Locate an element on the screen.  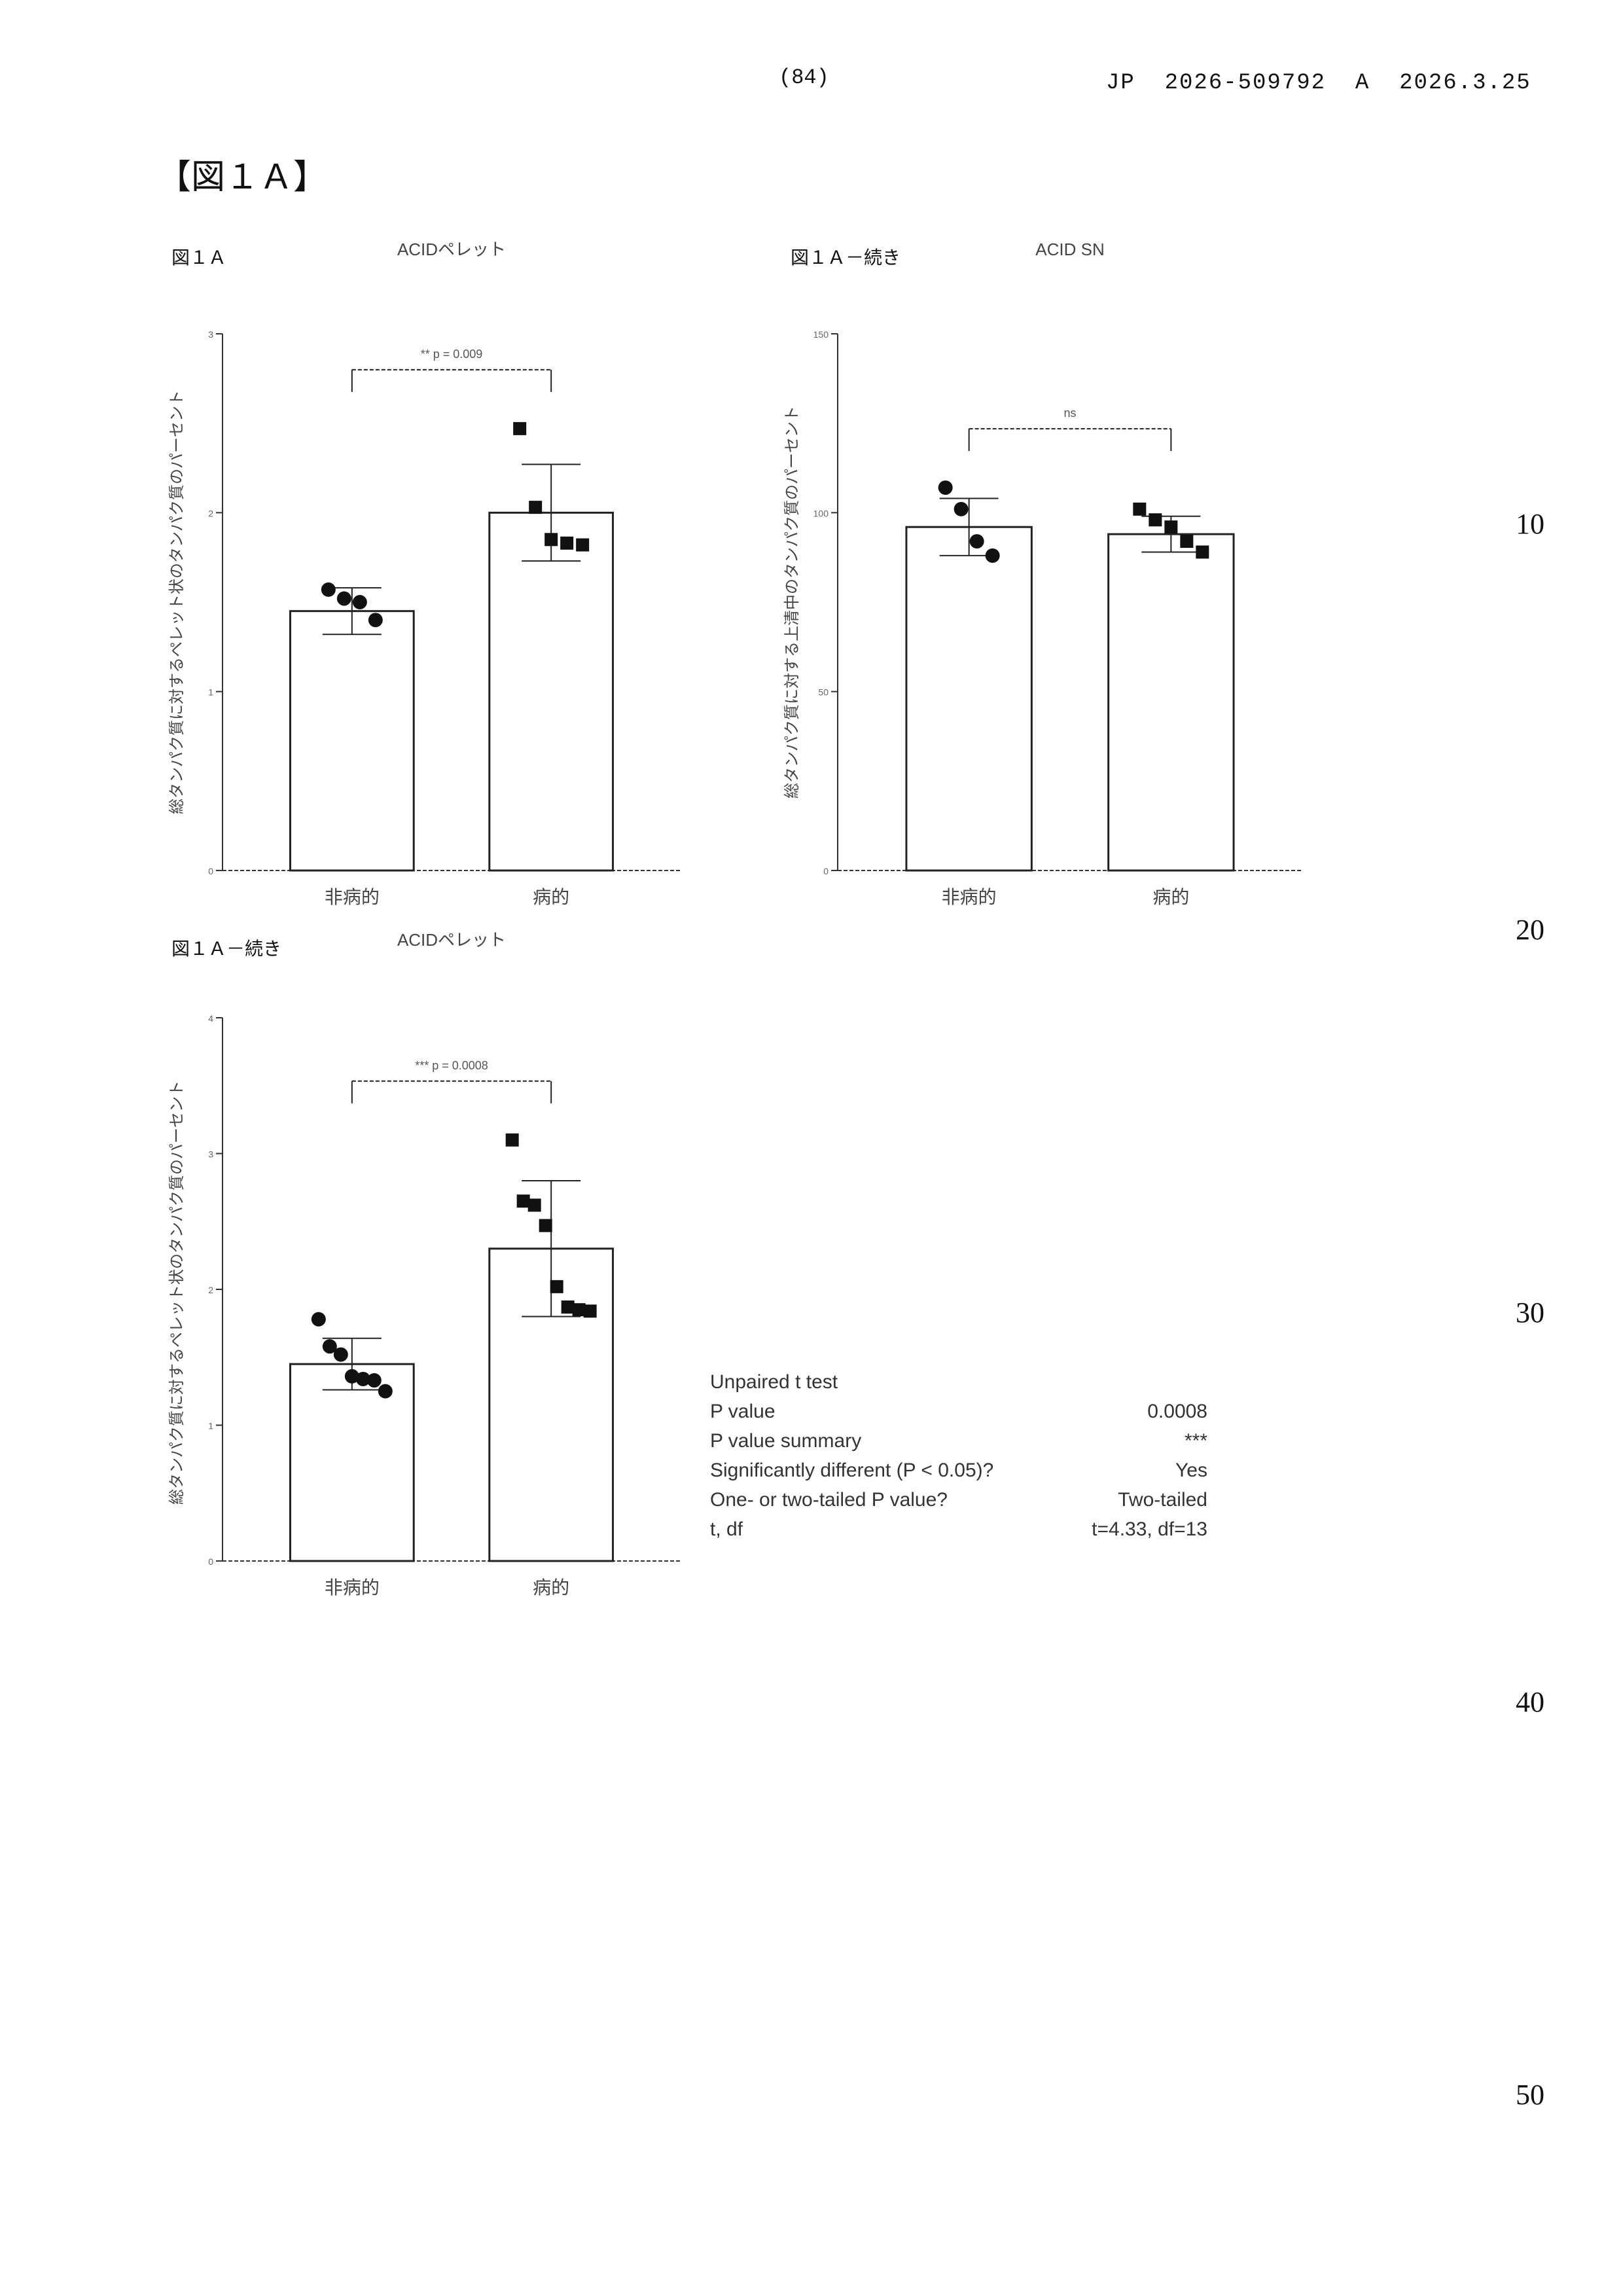
stats-label: P value is located at coordinates (743, 1411).